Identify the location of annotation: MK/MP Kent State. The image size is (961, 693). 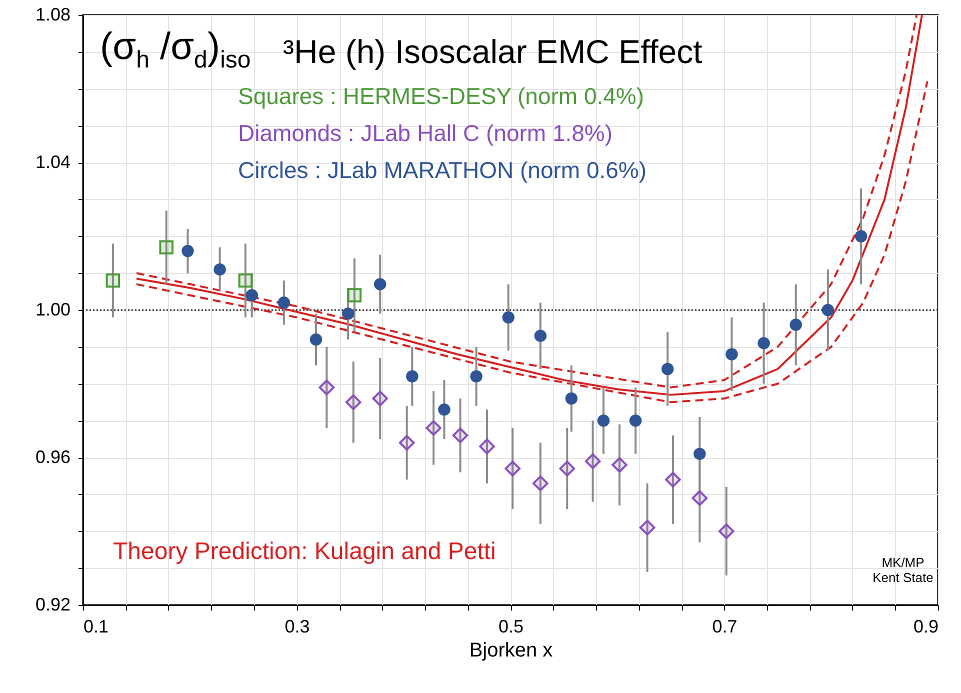
(903, 570).